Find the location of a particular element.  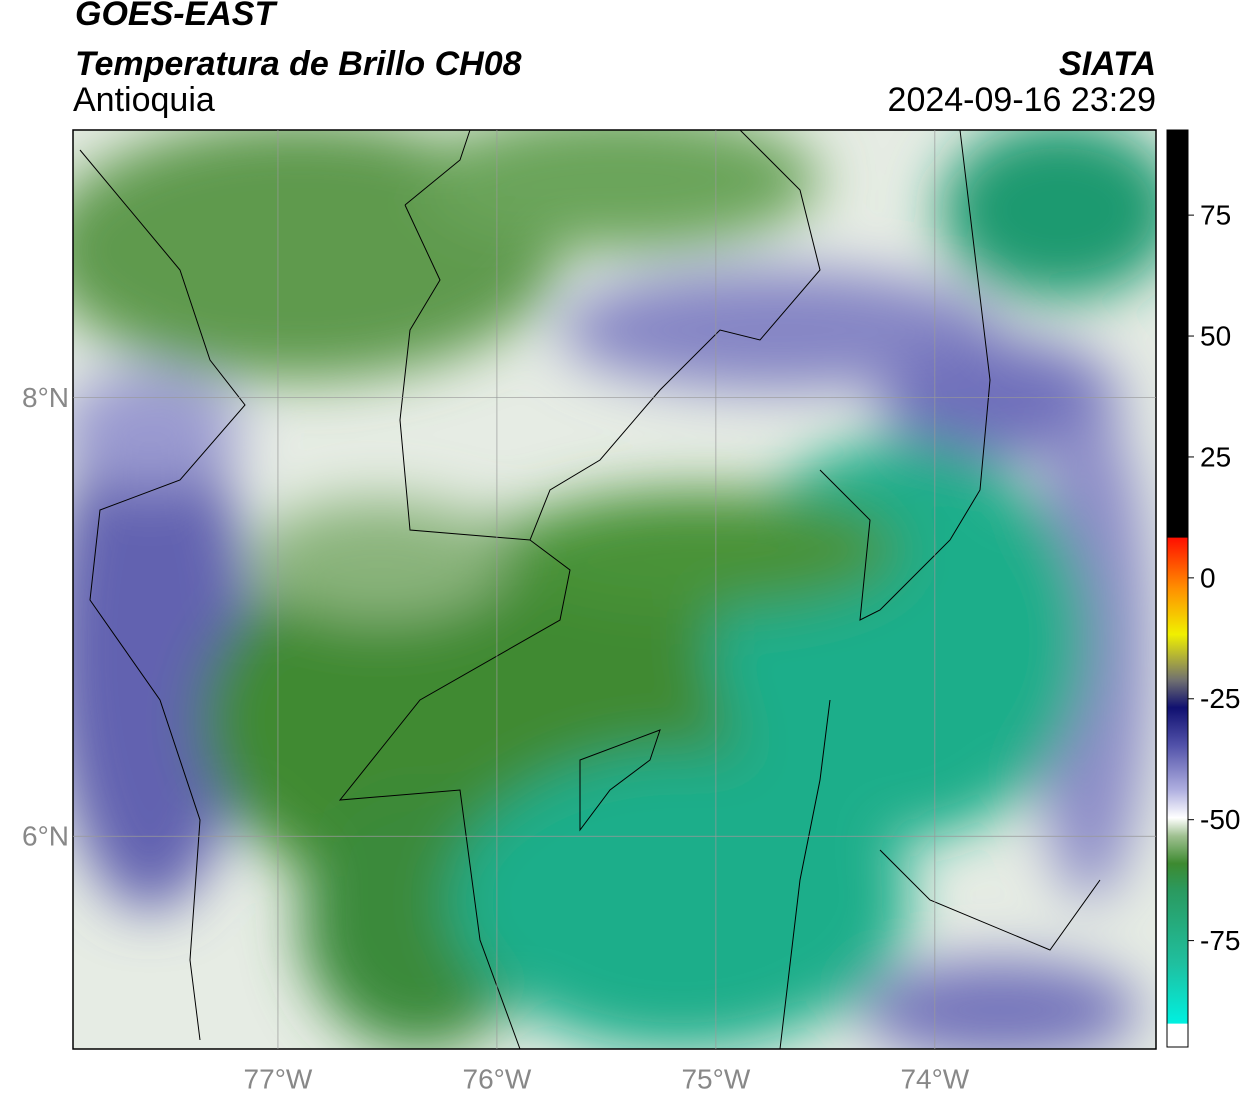

y-tick-label: 8°N is located at coordinates (45, 397).